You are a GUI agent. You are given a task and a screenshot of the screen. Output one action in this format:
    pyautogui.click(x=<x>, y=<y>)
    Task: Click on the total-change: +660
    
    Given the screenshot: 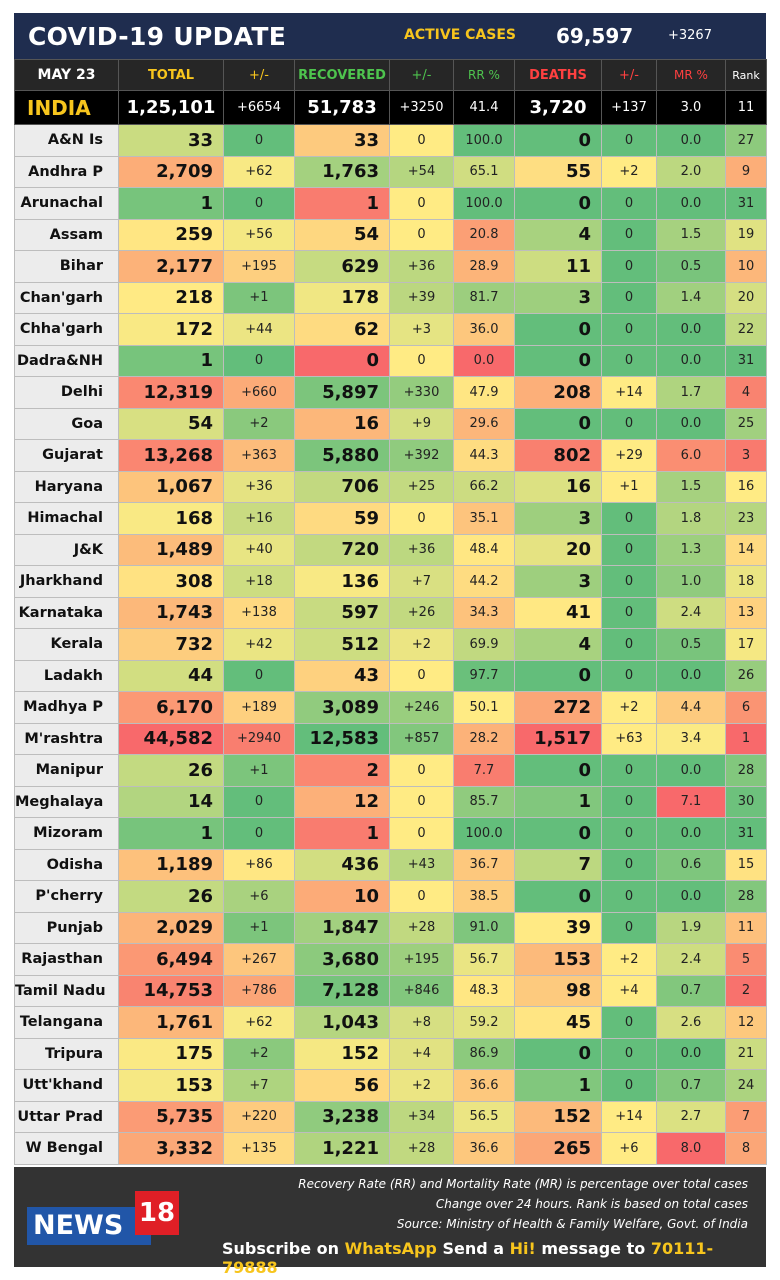 What is the action you would take?
    pyautogui.click(x=259, y=392)
    